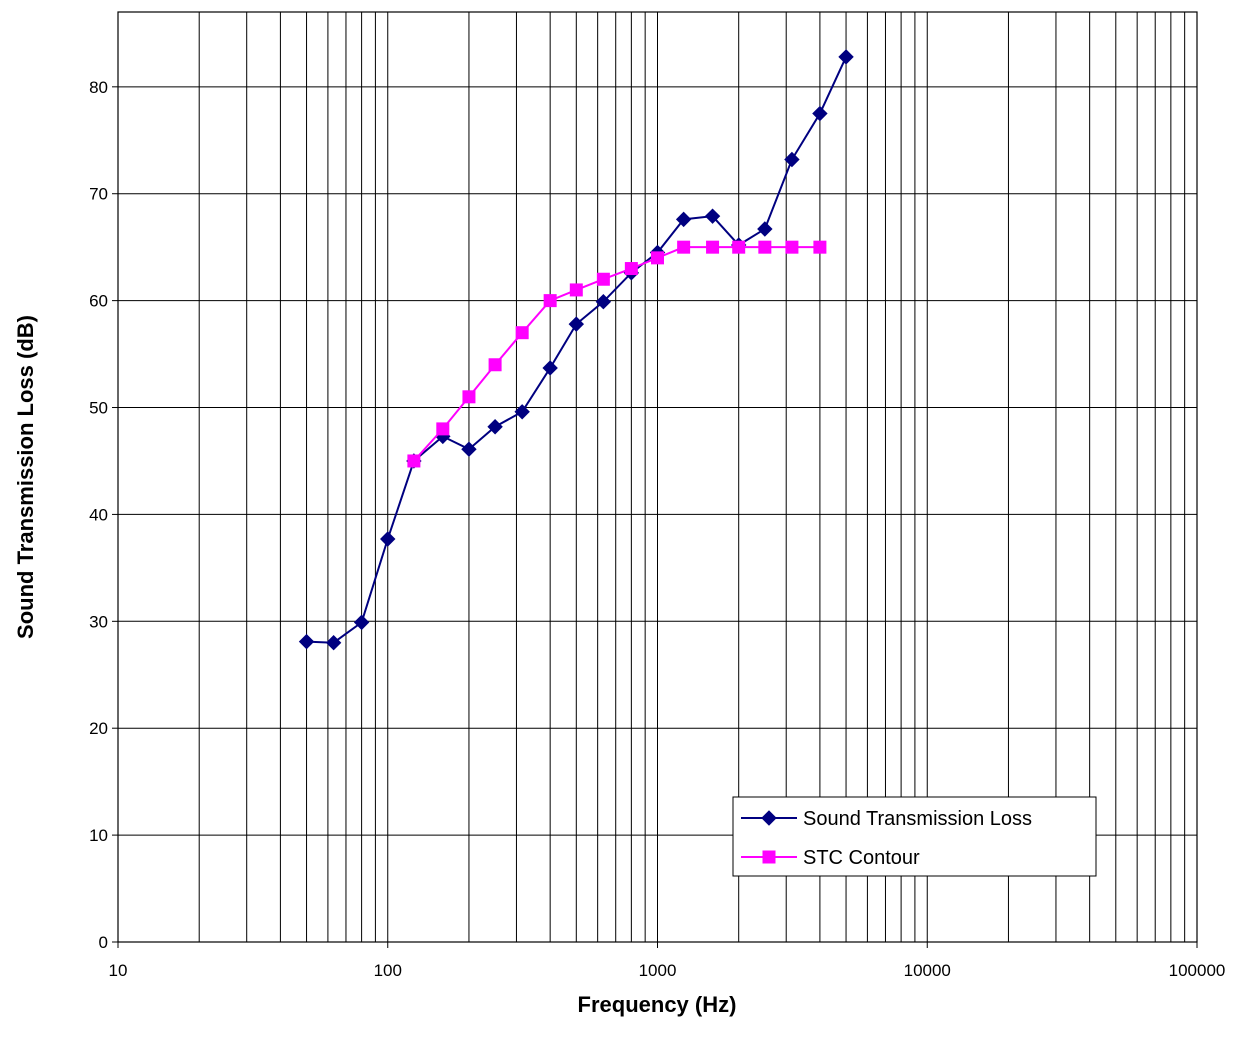  What do you see at coordinates (98, 194) in the screenshot?
I see `y-tick-label: 70` at bounding box center [98, 194].